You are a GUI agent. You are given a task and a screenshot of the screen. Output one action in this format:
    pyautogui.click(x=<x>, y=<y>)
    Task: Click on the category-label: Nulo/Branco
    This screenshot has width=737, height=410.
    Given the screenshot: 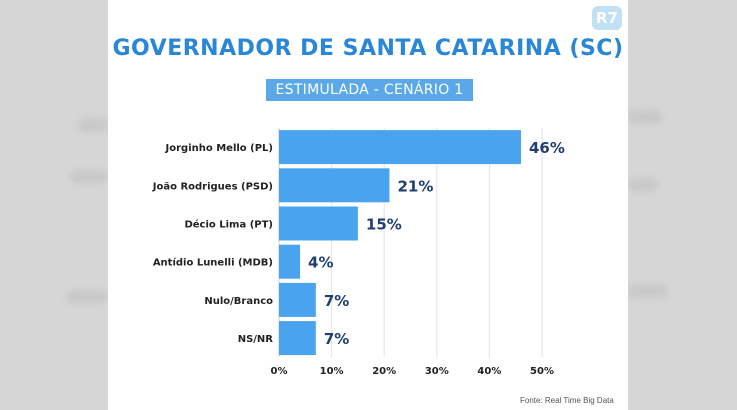 What is the action you would take?
    pyautogui.click(x=238, y=301)
    